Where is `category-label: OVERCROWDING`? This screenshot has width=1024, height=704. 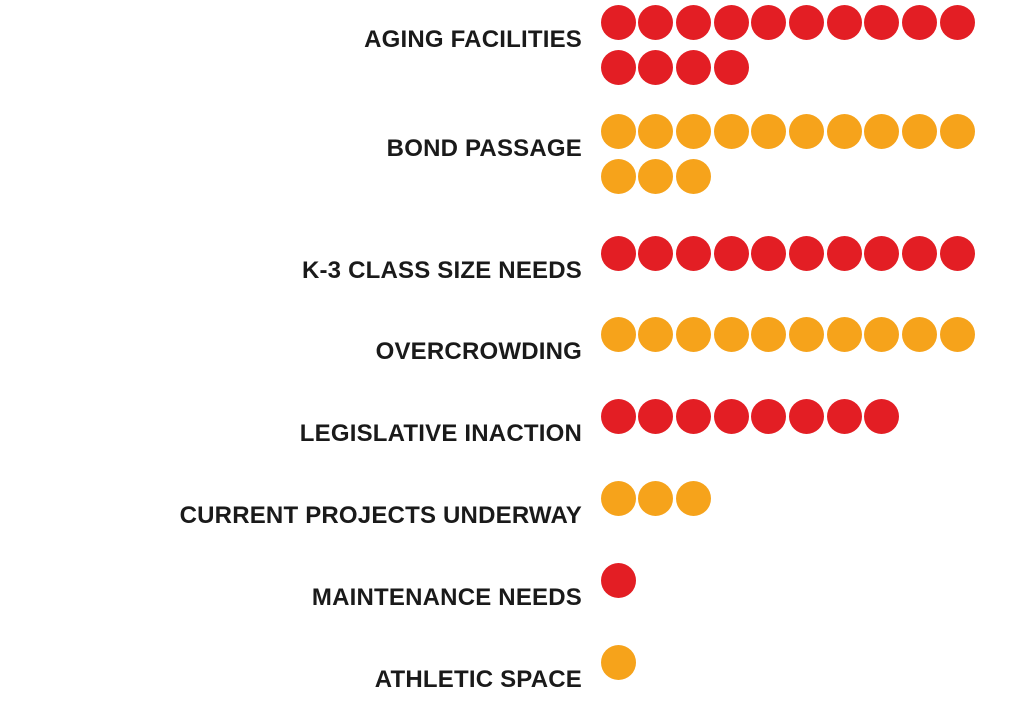
category-label: OVERCROWDING is located at coordinates (478, 351).